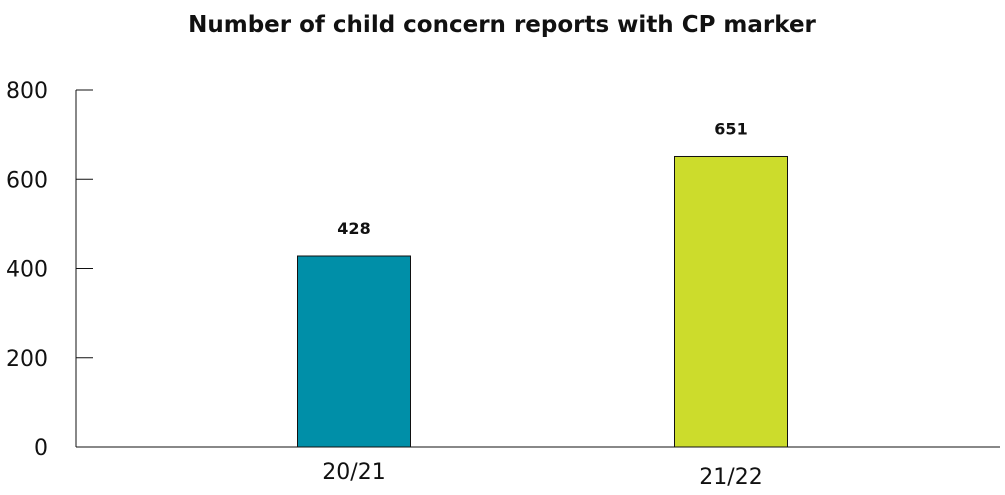 This screenshot has width=1005, height=495. What do you see at coordinates (542, 178) in the screenshot?
I see `data-labels: 428 651` at bounding box center [542, 178].